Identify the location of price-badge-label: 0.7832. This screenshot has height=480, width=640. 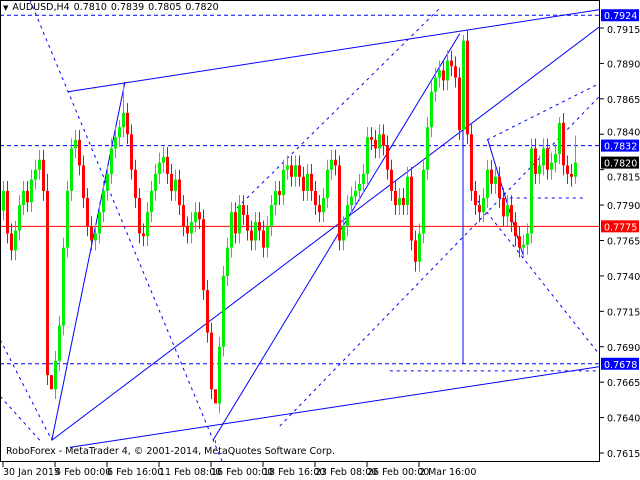
(620, 147).